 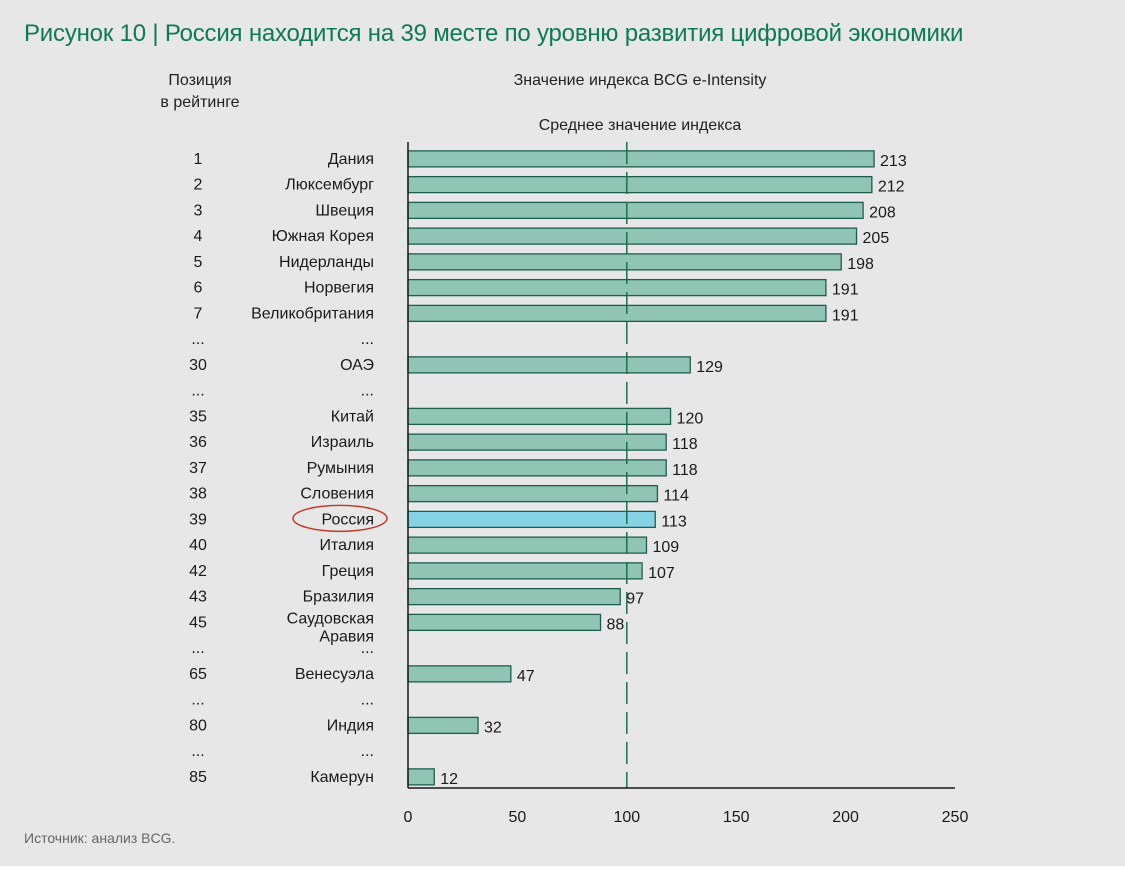 I want to click on rank-label: 30, so click(x=198, y=365).